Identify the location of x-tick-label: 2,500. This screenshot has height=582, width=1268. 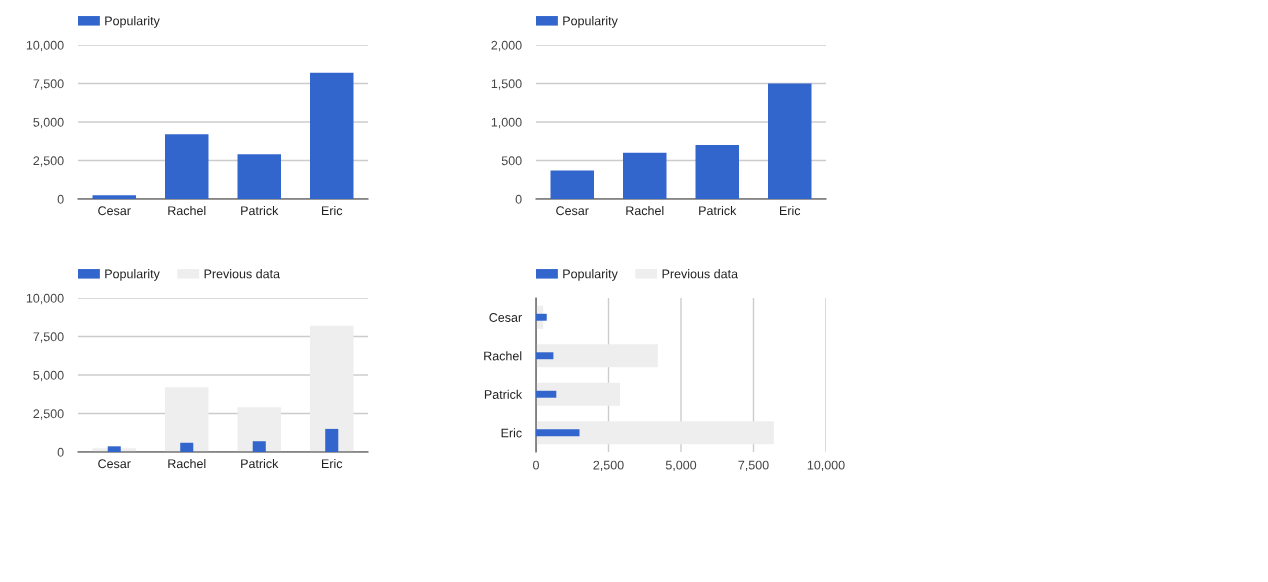
(608, 465).